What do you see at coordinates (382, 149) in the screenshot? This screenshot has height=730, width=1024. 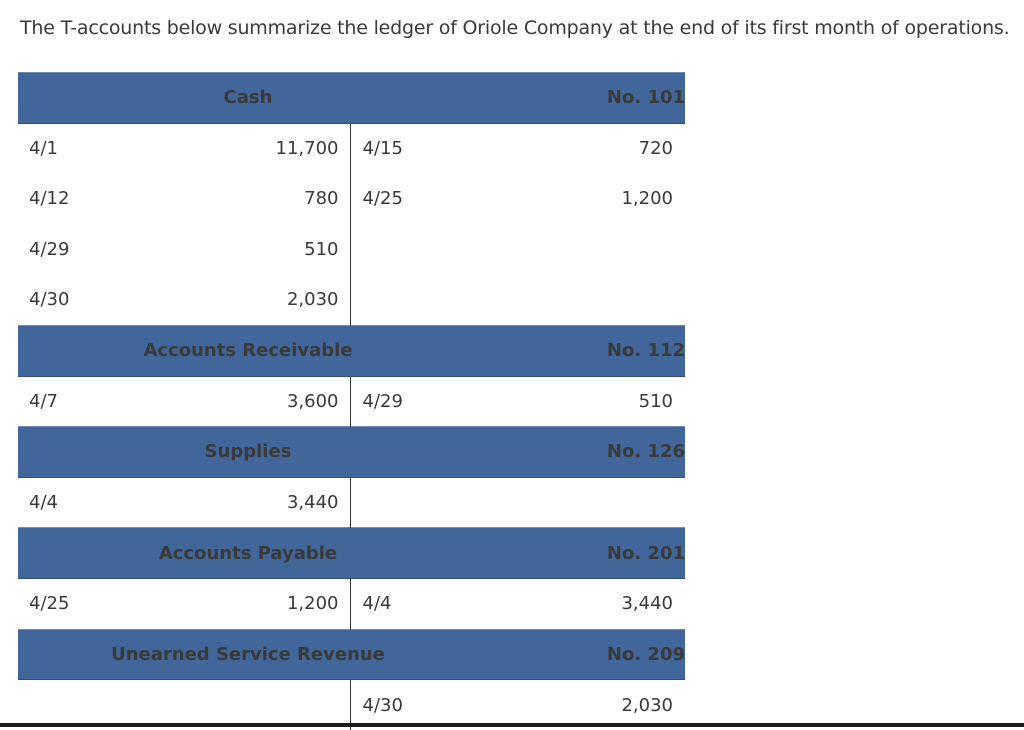 I see `credit-date: 4/15` at bounding box center [382, 149].